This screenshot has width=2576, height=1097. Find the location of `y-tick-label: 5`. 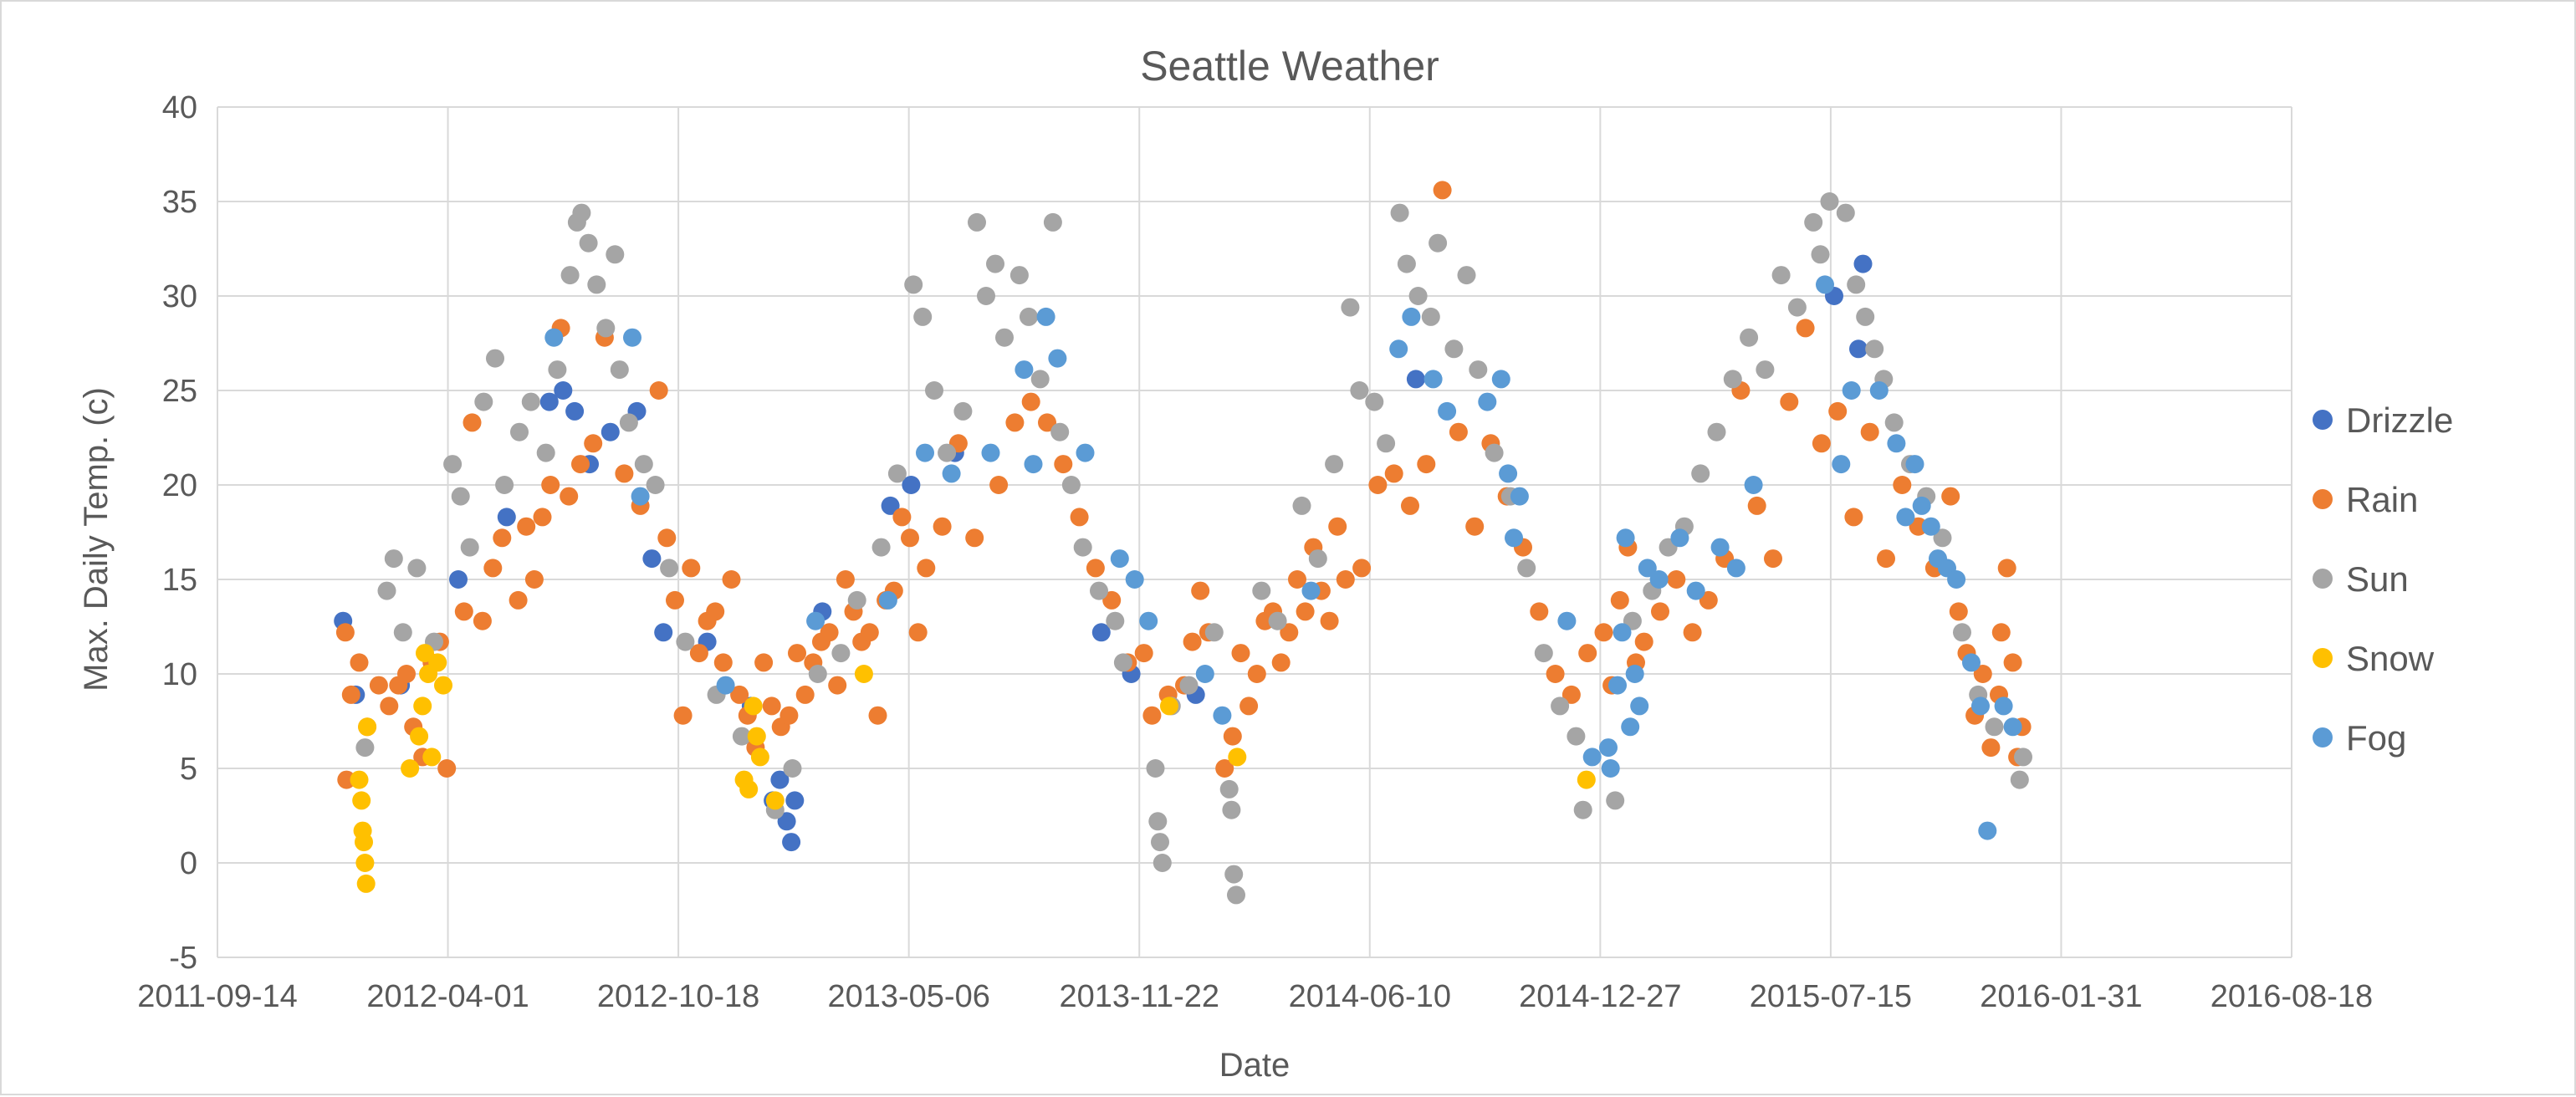

y-tick-label: 5 is located at coordinates (188, 770).